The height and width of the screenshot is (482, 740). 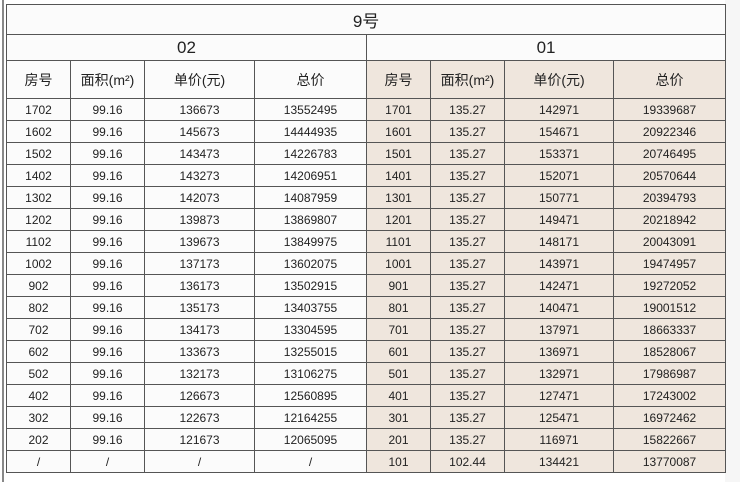 I want to click on cell-unit-price: 142971, so click(x=559, y=109).